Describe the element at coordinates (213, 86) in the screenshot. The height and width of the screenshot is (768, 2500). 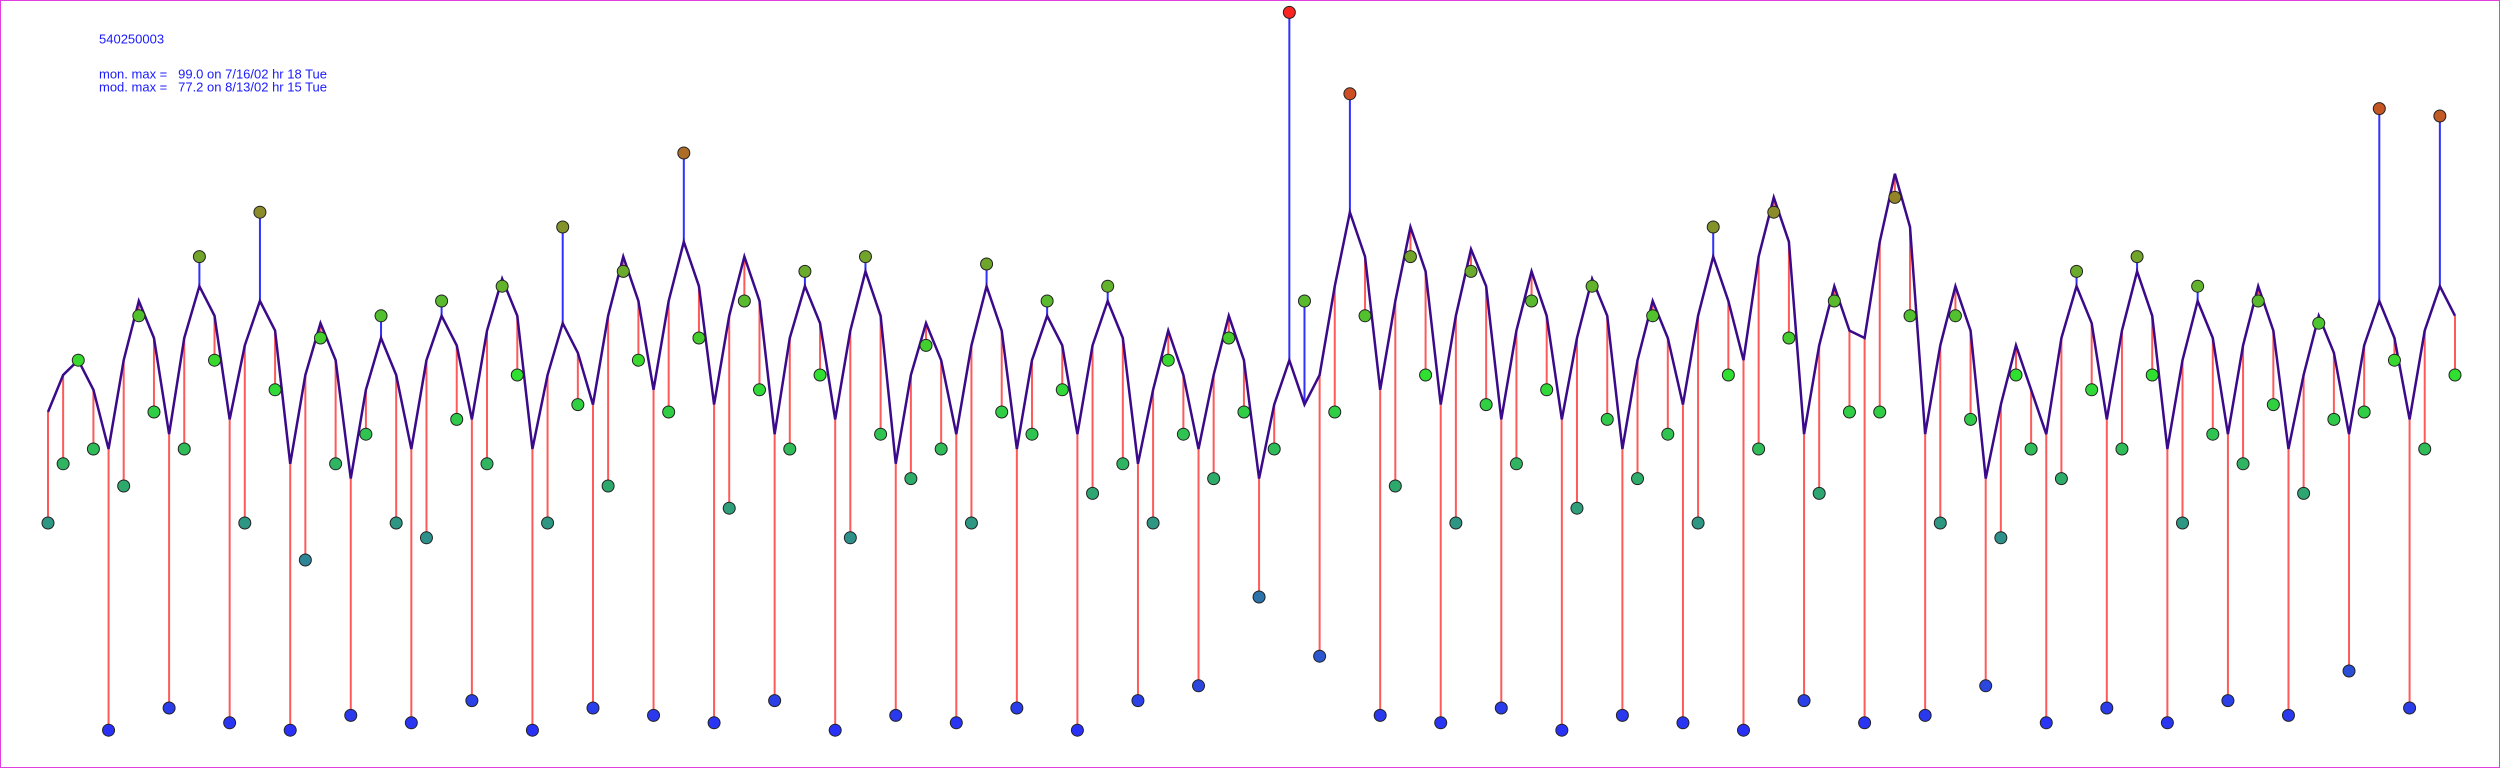
I see `annotation: mod. max = 77.2 on 8/13/02 hr 15 Tue` at that location.